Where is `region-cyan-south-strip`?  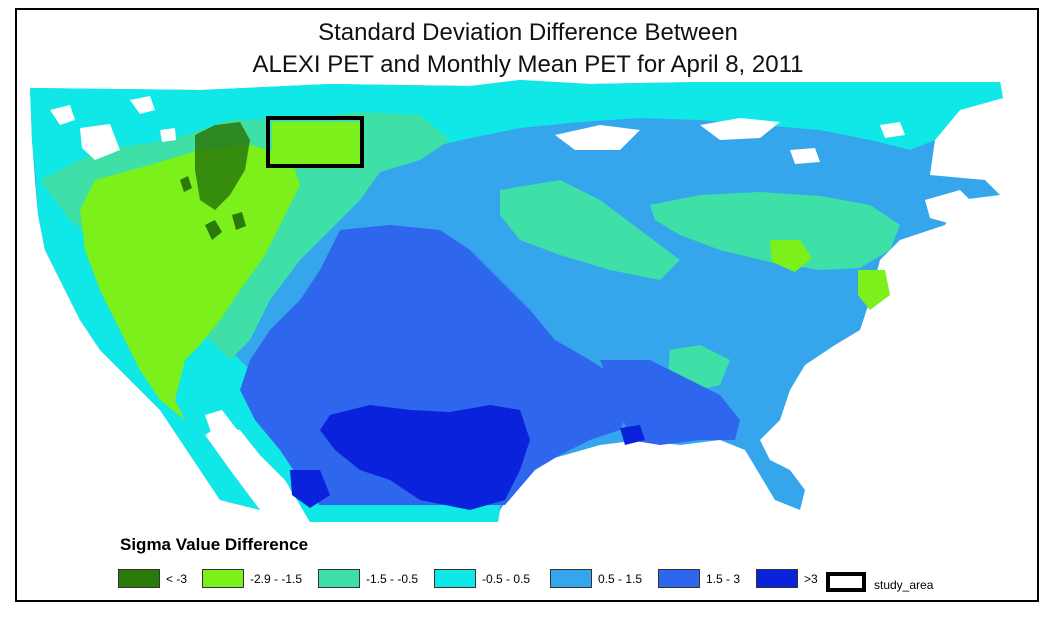 region-cyan-south-strip is located at coordinates (400, 513).